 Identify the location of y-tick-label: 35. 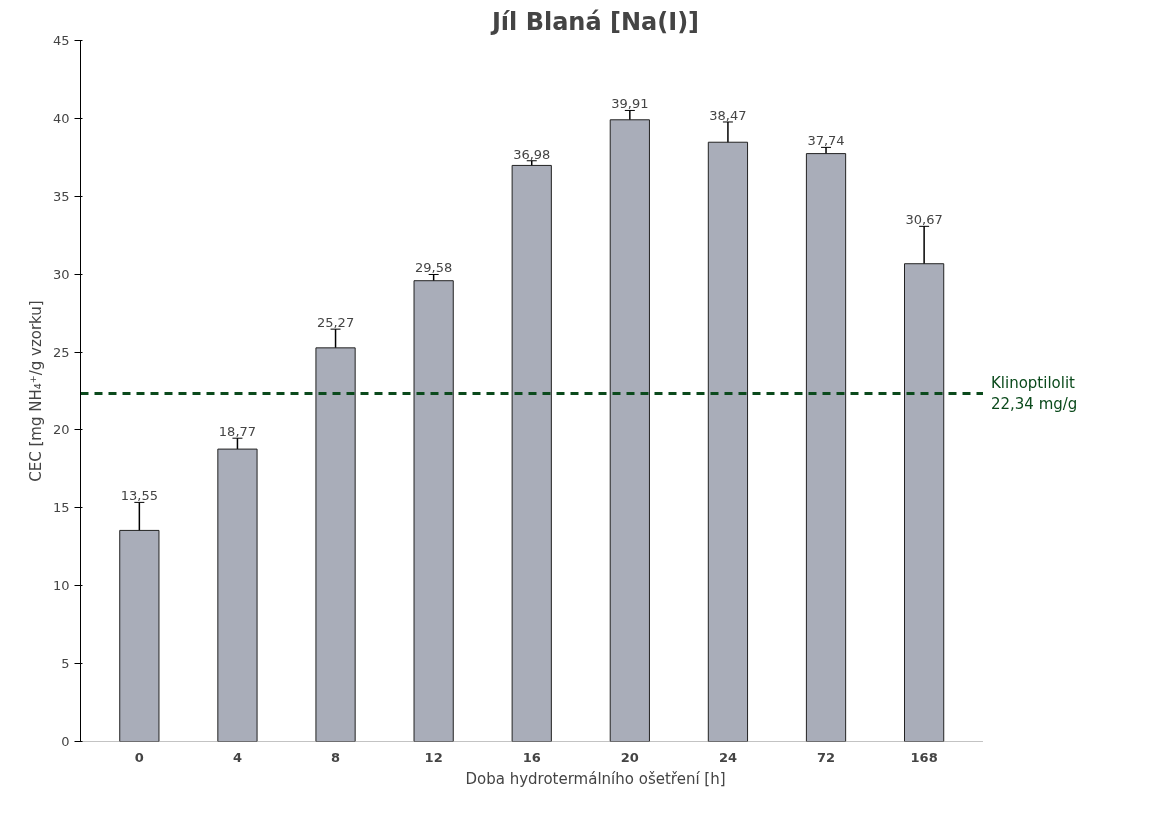
(61, 196).